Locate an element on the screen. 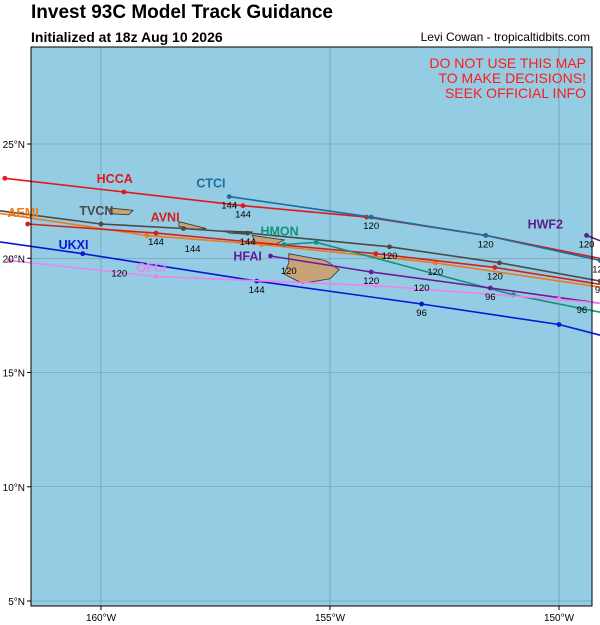 The height and width of the screenshot is (625, 600). model-name-hcca: HCCA is located at coordinates (115, 179).